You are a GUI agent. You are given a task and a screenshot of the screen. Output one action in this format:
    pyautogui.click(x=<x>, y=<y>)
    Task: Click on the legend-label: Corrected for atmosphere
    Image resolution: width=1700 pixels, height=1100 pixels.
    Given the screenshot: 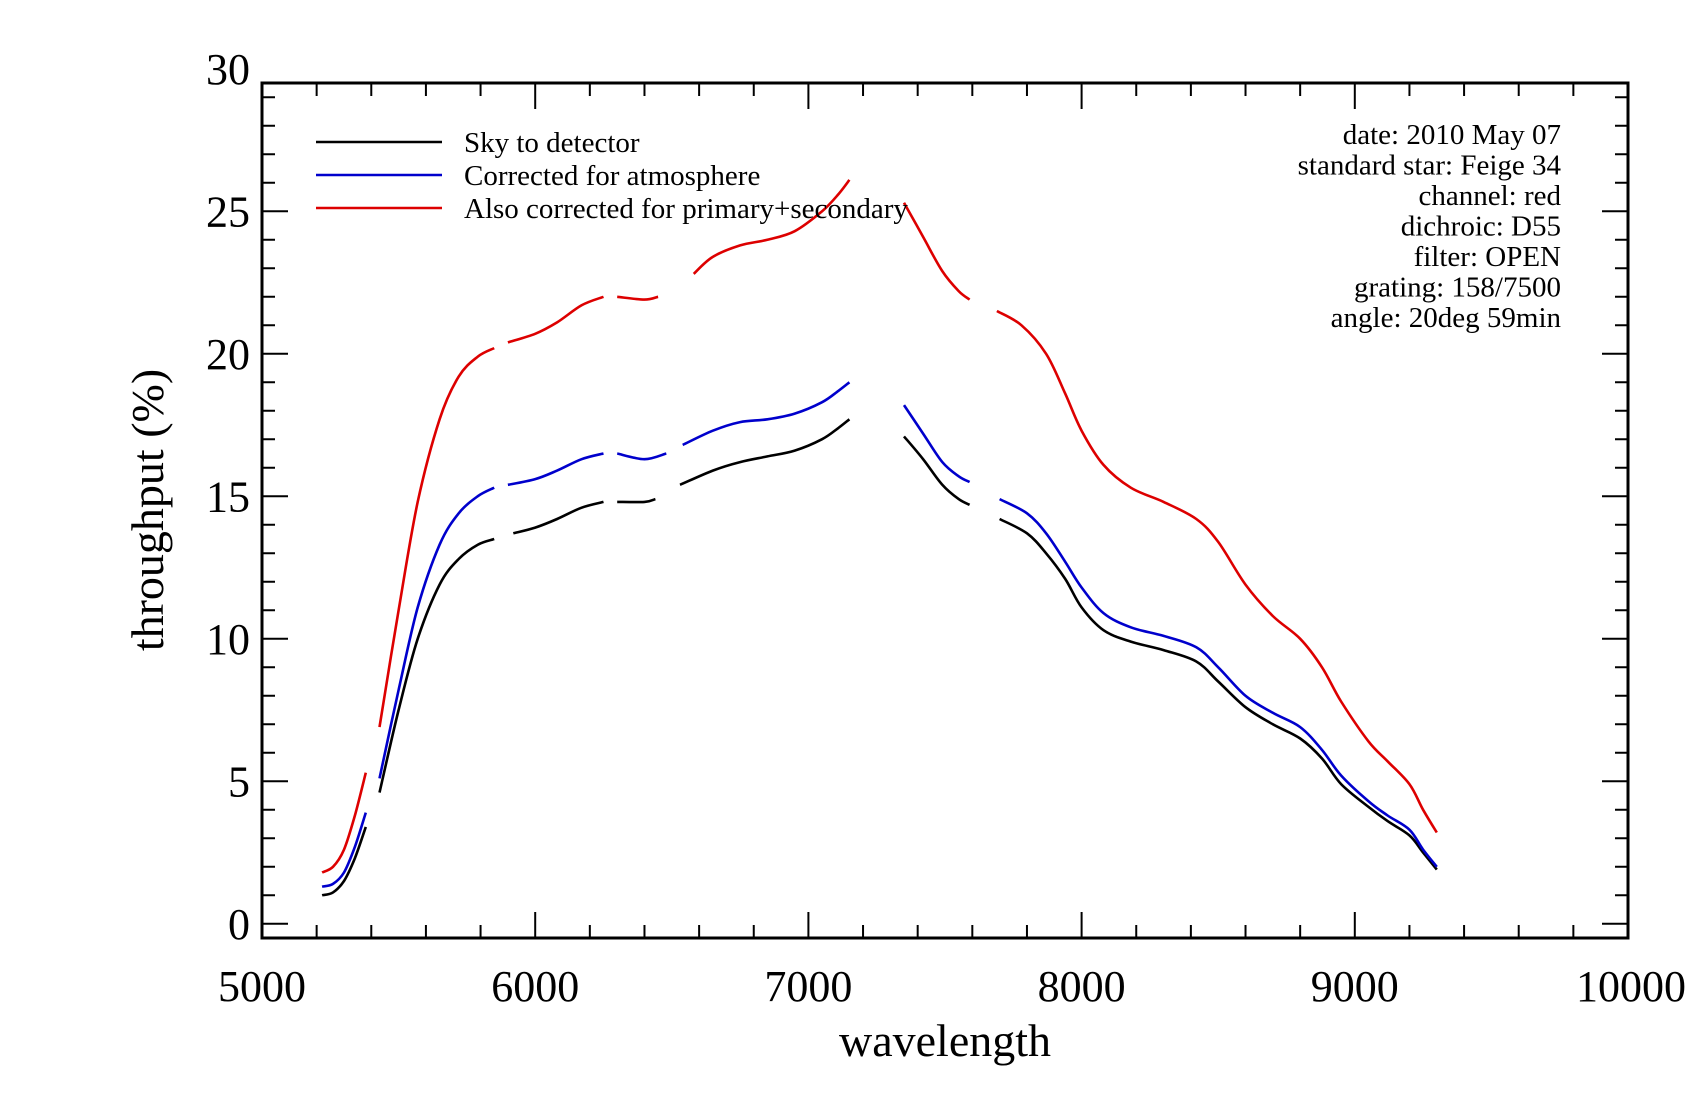 What is the action you would take?
    pyautogui.click(x=612, y=176)
    